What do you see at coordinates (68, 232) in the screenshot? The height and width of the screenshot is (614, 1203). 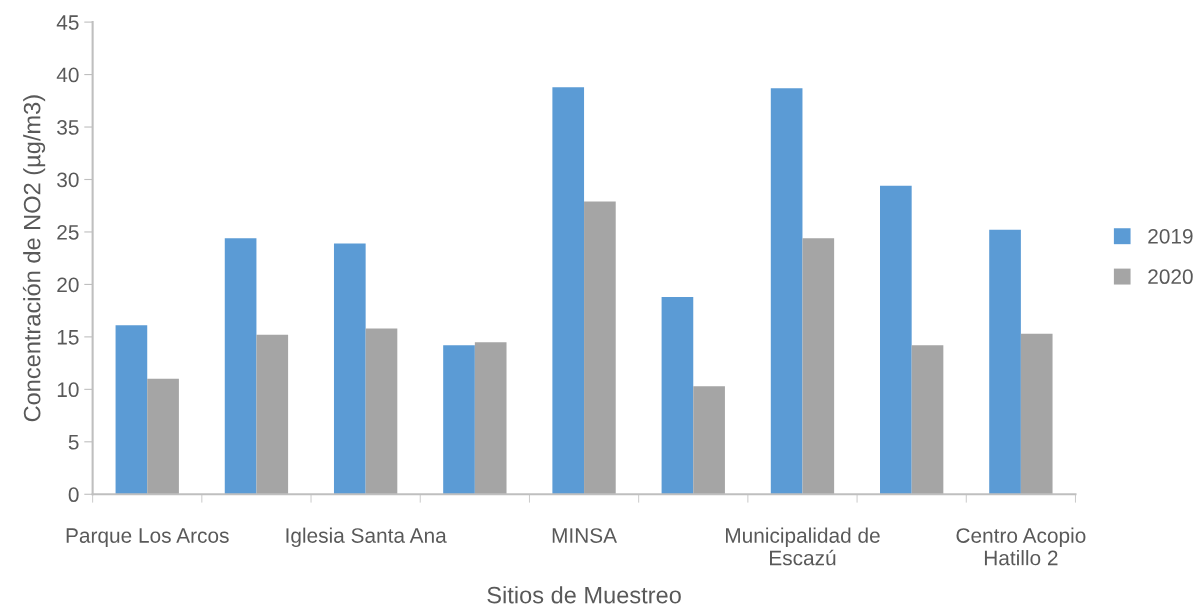 I see `y-tick-label: 25` at bounding box center [68, 232].